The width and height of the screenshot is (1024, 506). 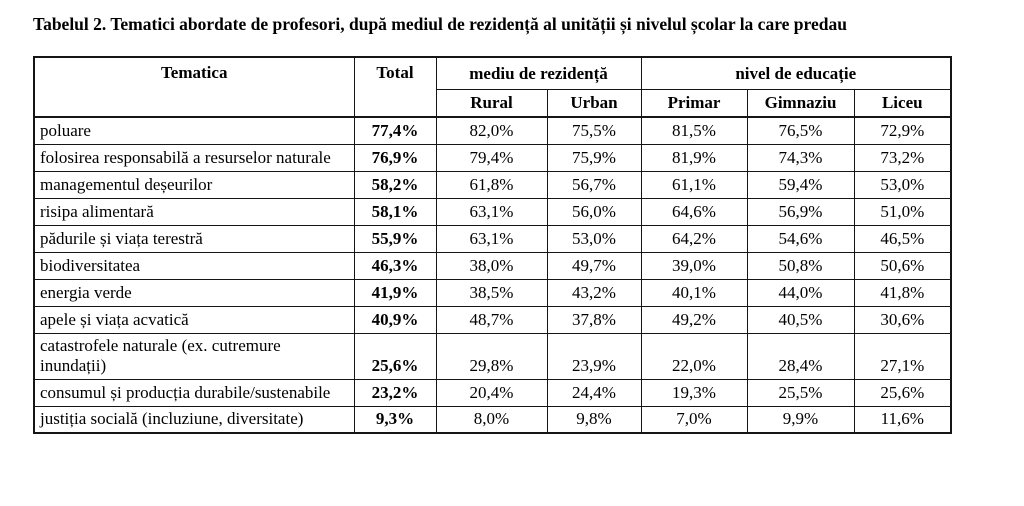 I want to click on liceu-value: 46,5%, so click(x=902, y=238).